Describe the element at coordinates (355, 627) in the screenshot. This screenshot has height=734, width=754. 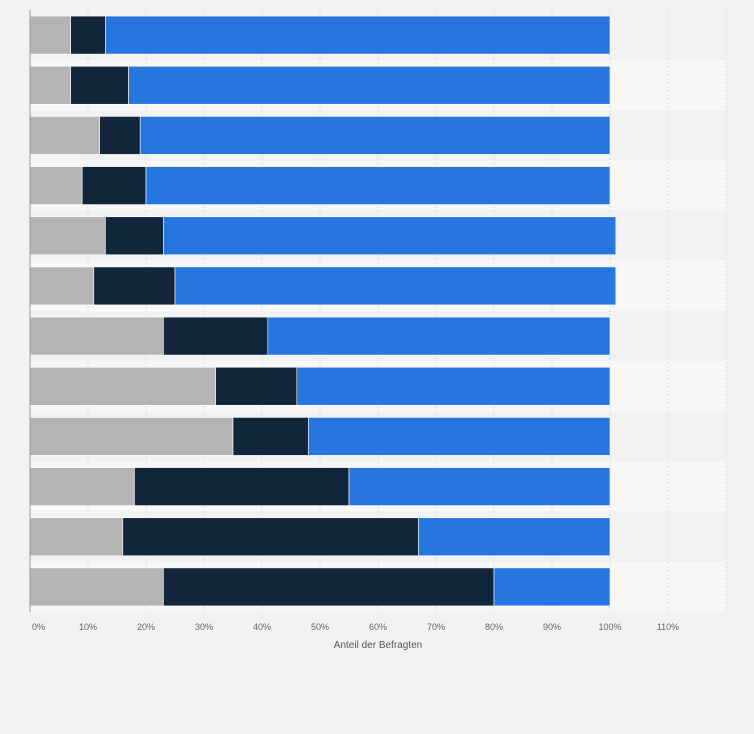
I see `x-tick-labels: 0% 10% 20% 30% 40% 50% 60% 70% 80% 90% 100% 110%` at that location.